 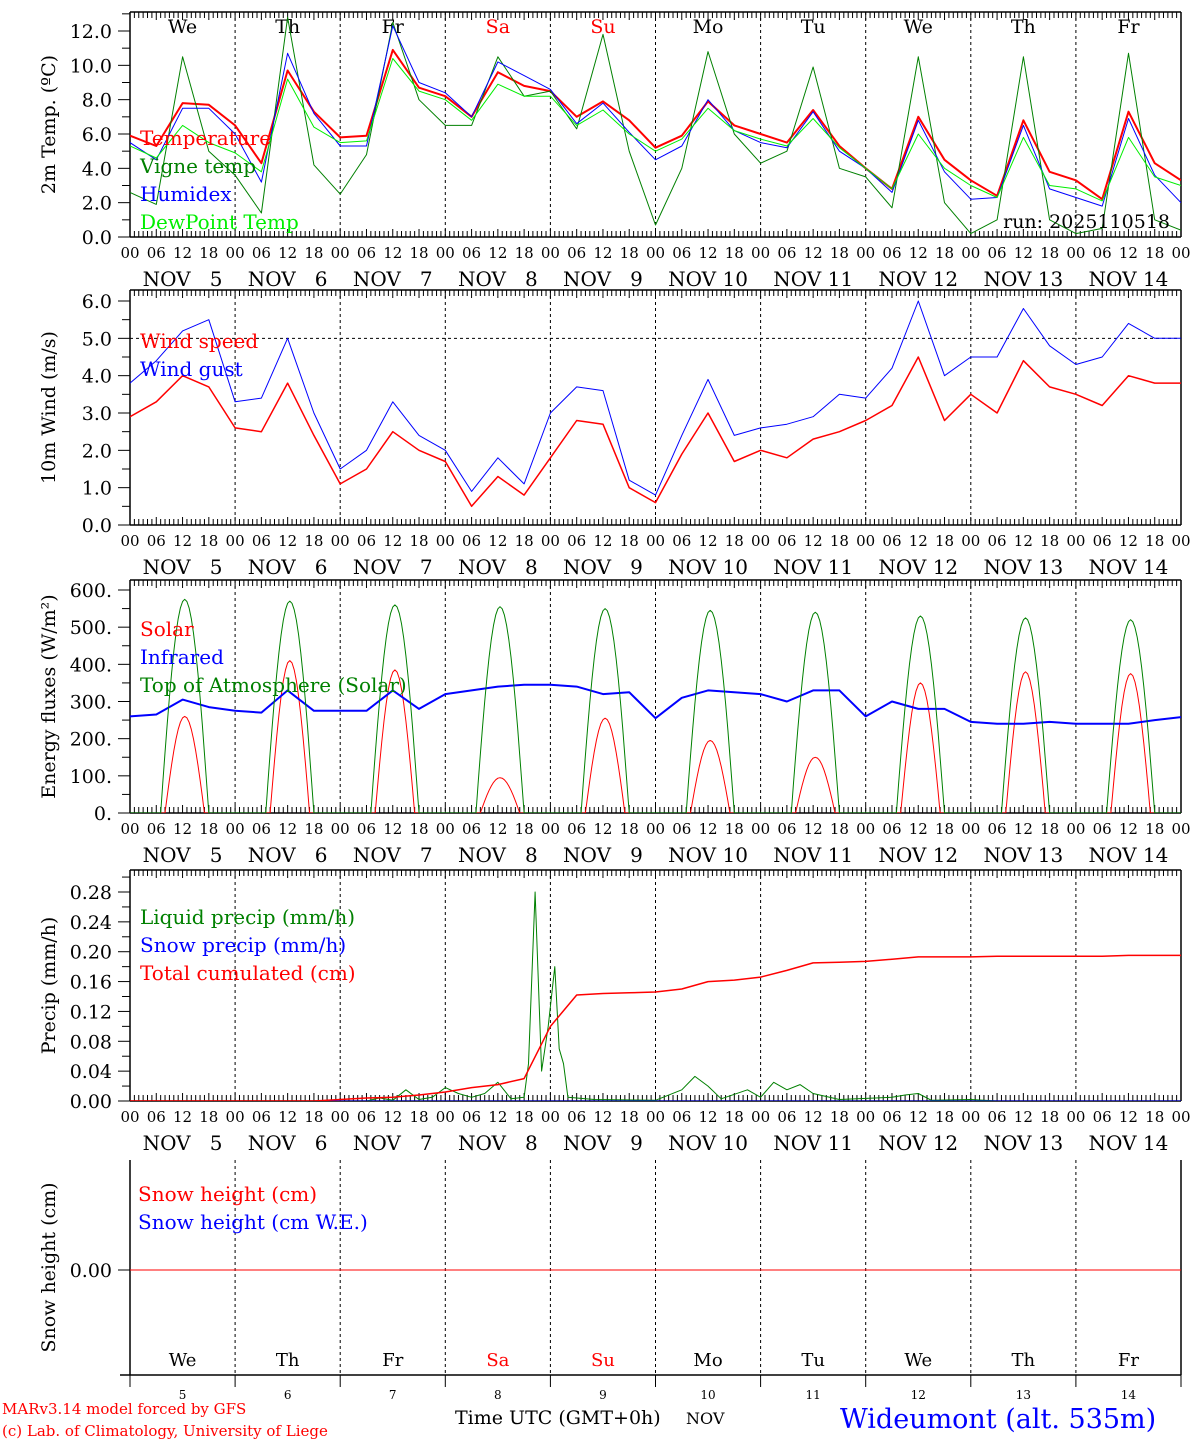 What do you see at coordinates (183, 1360) in the screenshot?
I see `day-name: We` at bounding box center [183, 1360].